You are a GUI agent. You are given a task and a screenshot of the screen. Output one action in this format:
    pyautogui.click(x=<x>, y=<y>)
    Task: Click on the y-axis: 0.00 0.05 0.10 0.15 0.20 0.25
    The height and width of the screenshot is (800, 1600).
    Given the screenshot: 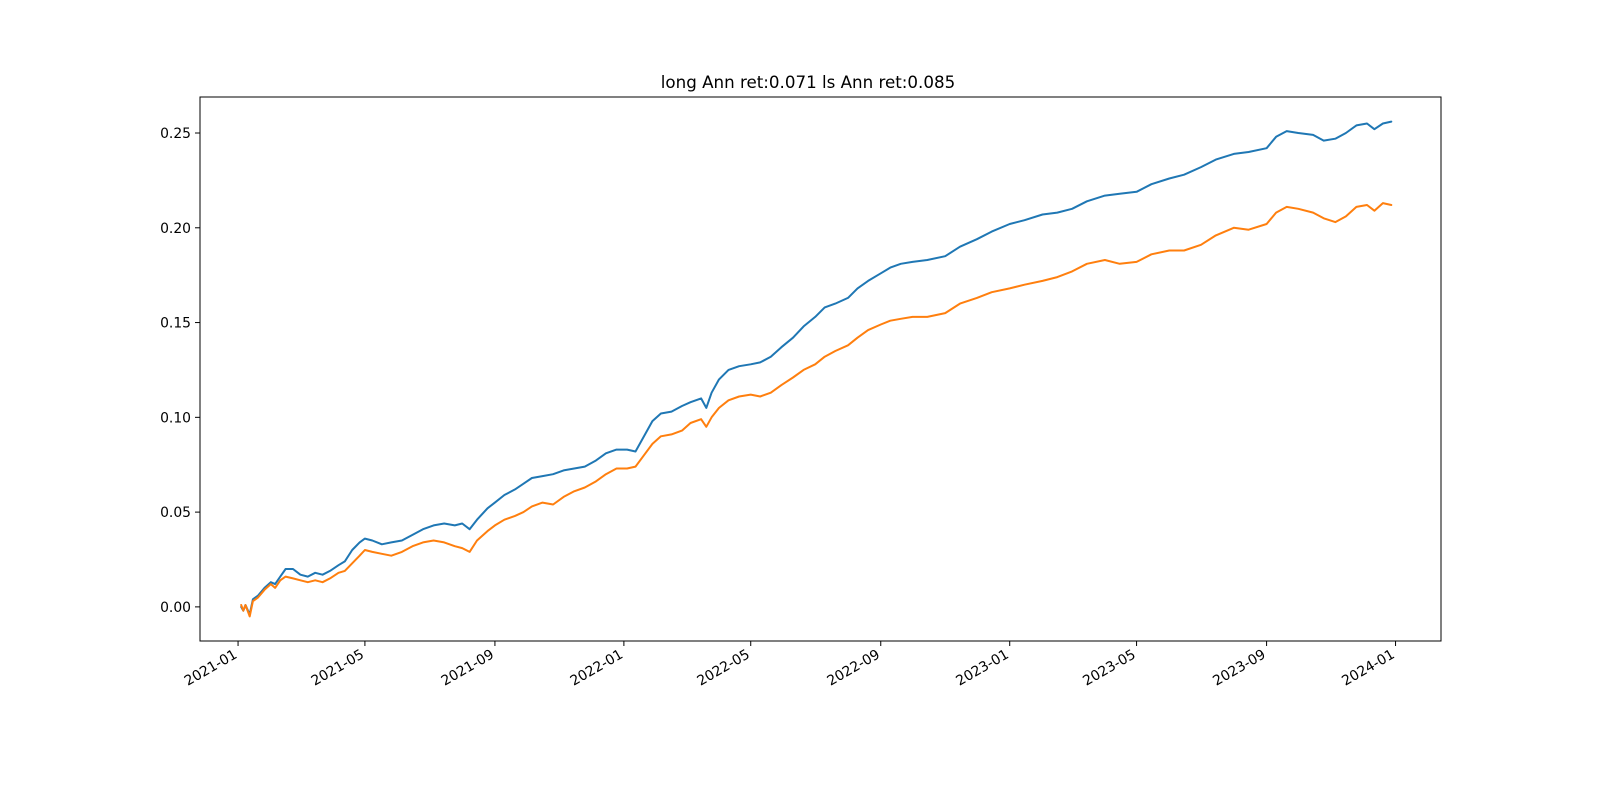 What is the action you would take?
    pyautogui.click(x=180, y=371)
    